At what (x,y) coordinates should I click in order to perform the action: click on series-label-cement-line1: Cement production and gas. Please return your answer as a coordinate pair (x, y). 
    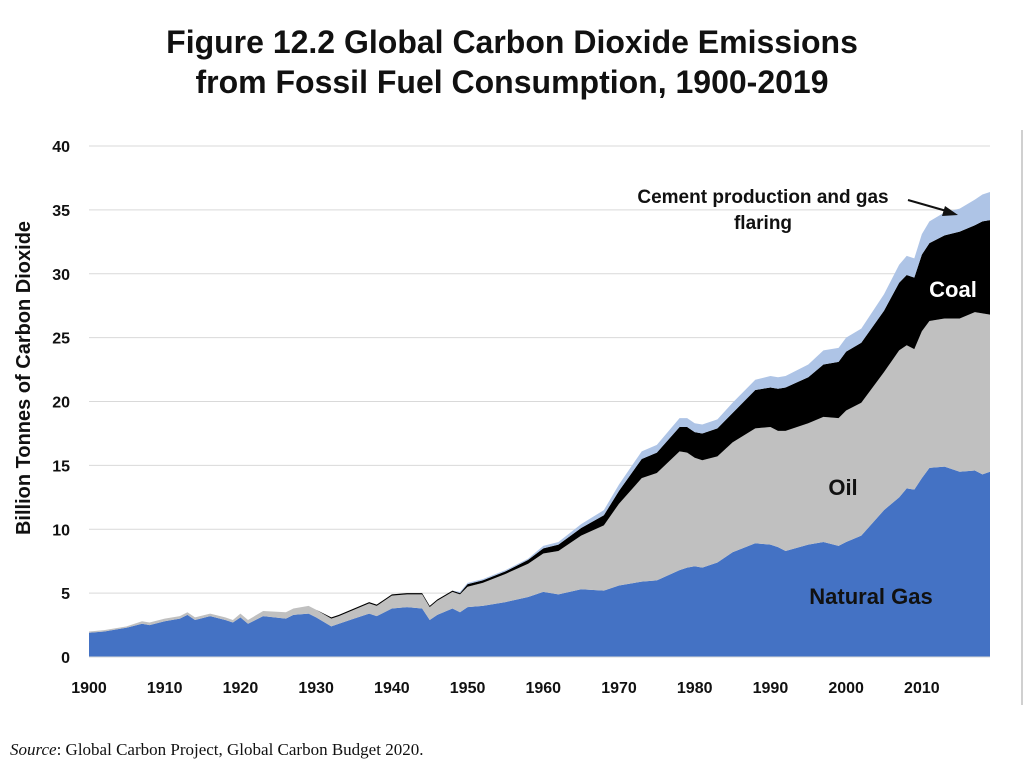
    Looking at the image, I should click on (762, 197).